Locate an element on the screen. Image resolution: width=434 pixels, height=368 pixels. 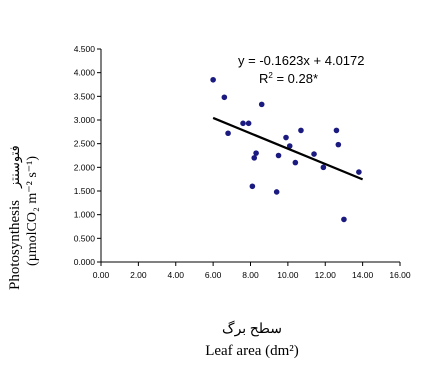
y-tick-label: 2.500 is located at coordinates (85, 144).